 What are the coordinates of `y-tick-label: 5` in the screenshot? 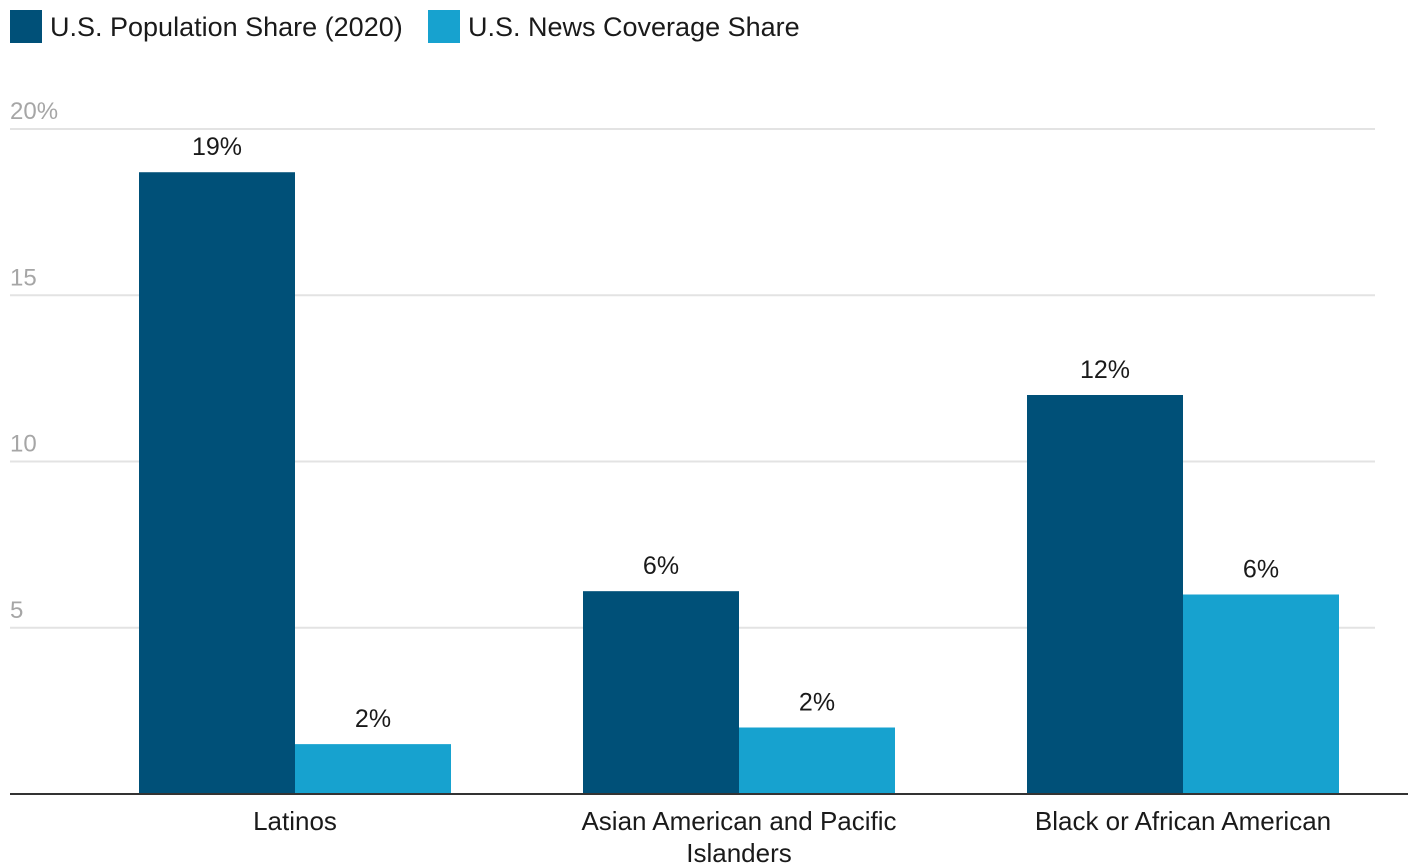 It's located at (16, 610).